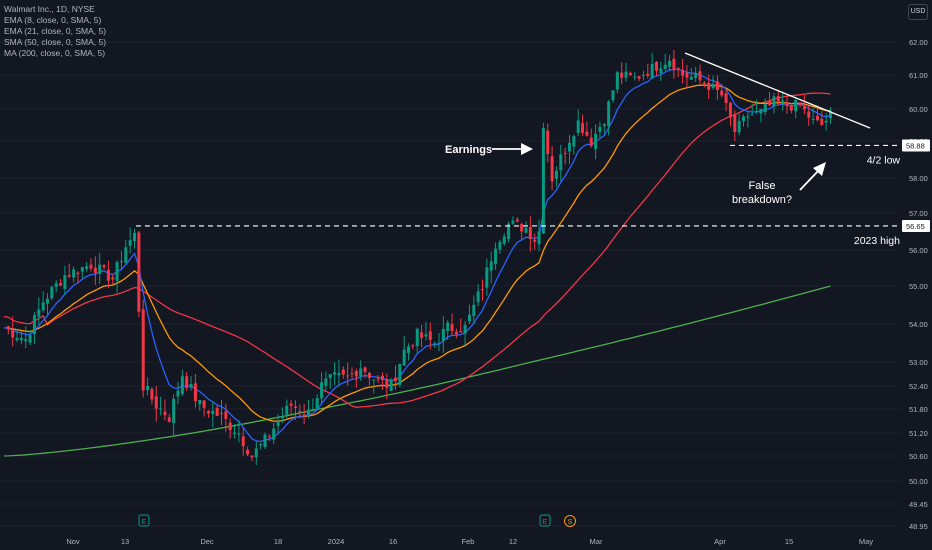 This screenshot has height=550, width=932. I want to click on y-tick-label: 58.00, so click(918, 178).